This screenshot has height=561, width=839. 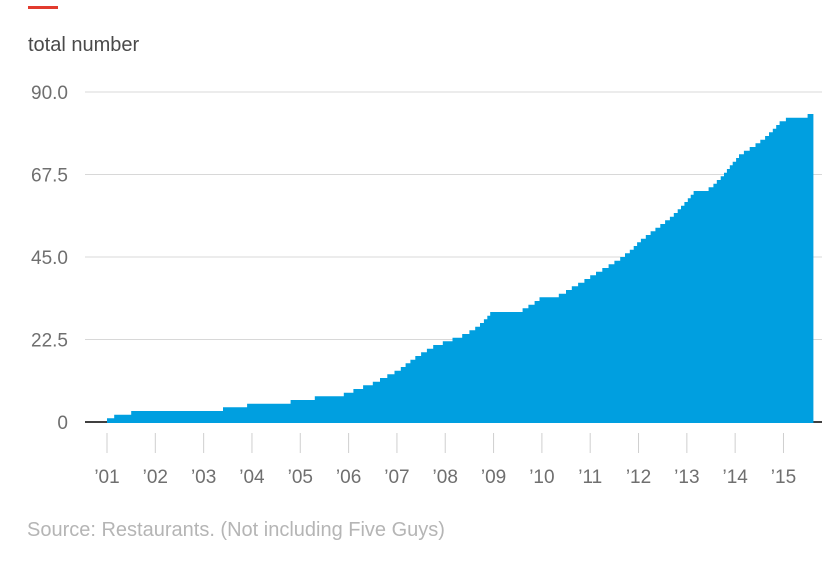 I want to click on x-axis-label: ’11, so click(x=590, y=477).